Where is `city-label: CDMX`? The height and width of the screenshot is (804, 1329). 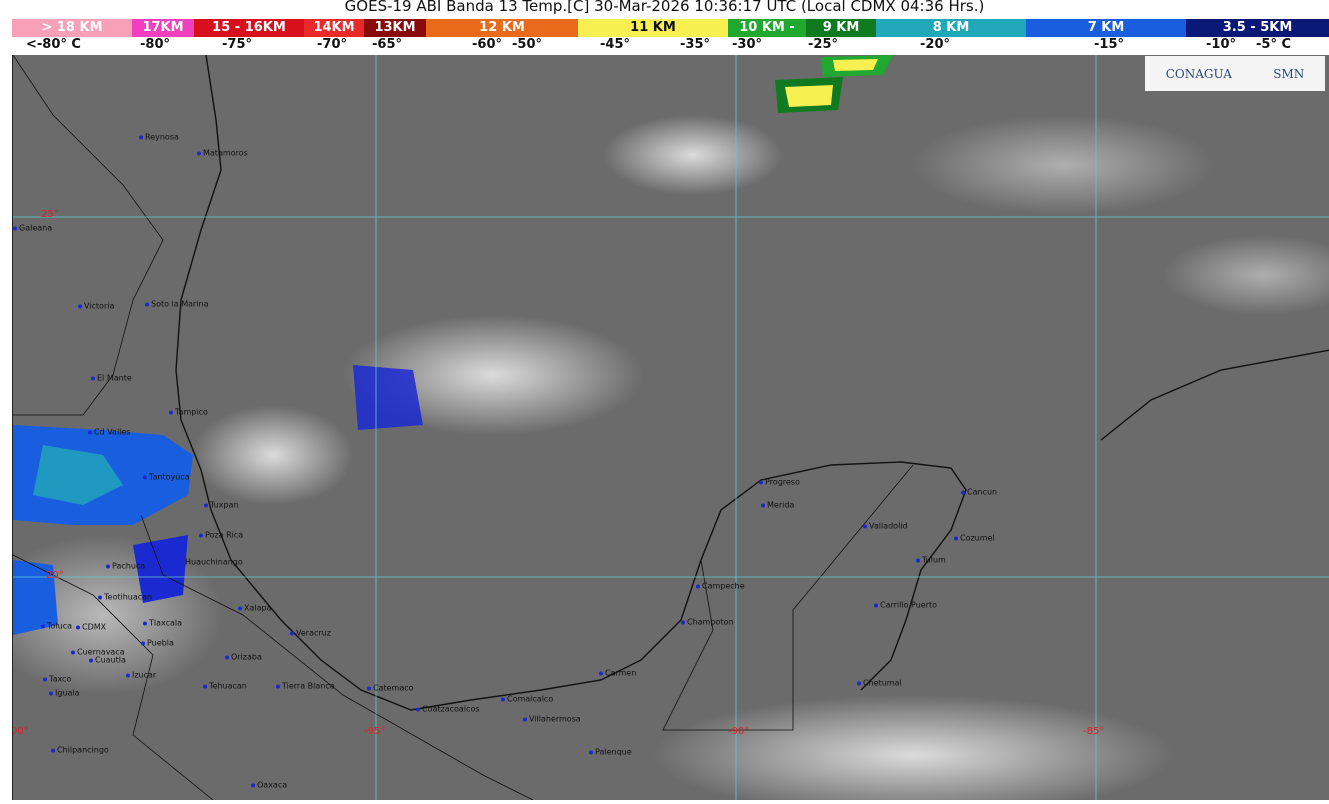
city-label: CDMX is located at coordinates (91, 627).